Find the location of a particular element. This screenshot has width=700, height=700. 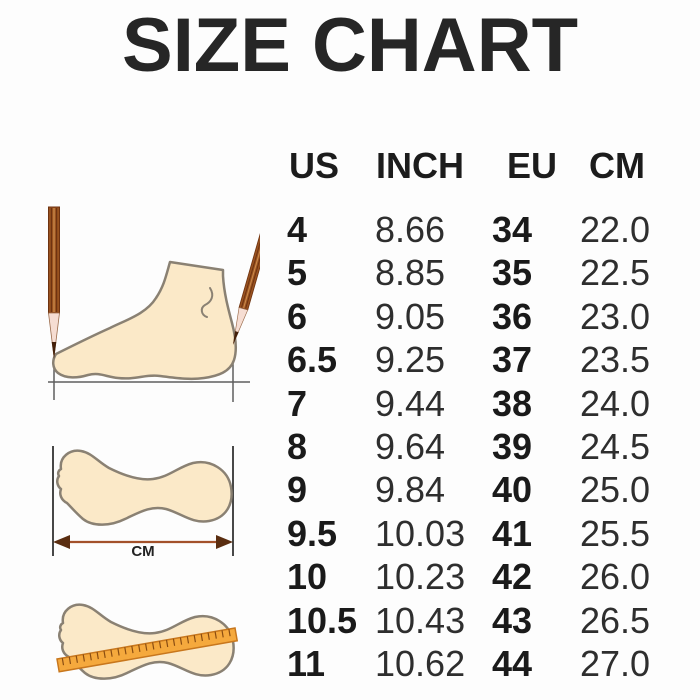

cell-cm: 26.5 is located at coordinates (615, 620).